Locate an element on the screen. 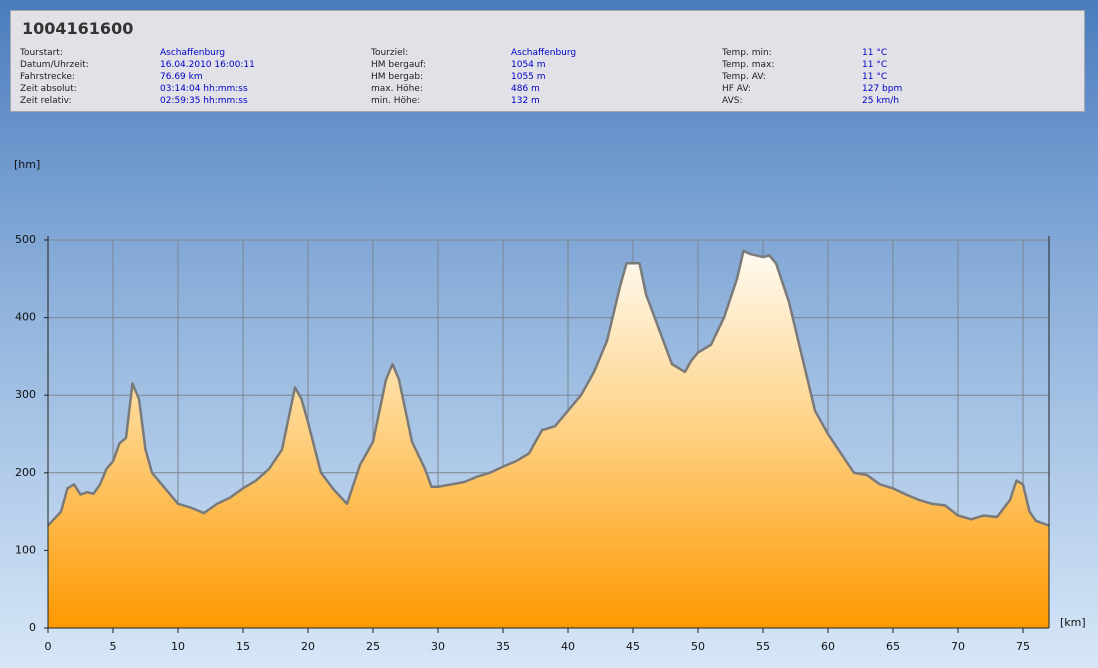 The width and height of the screenshot is (1098, 668). info-label: Tourstart: is located at coordinates (41, 53).